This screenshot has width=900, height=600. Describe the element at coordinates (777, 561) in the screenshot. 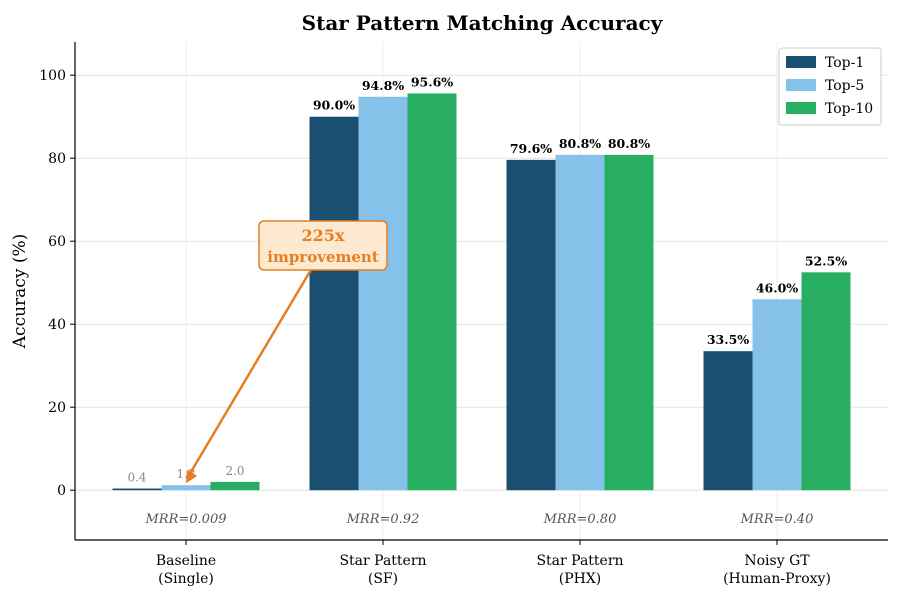

I see `x-tick-label: Noisy GT` at that location.